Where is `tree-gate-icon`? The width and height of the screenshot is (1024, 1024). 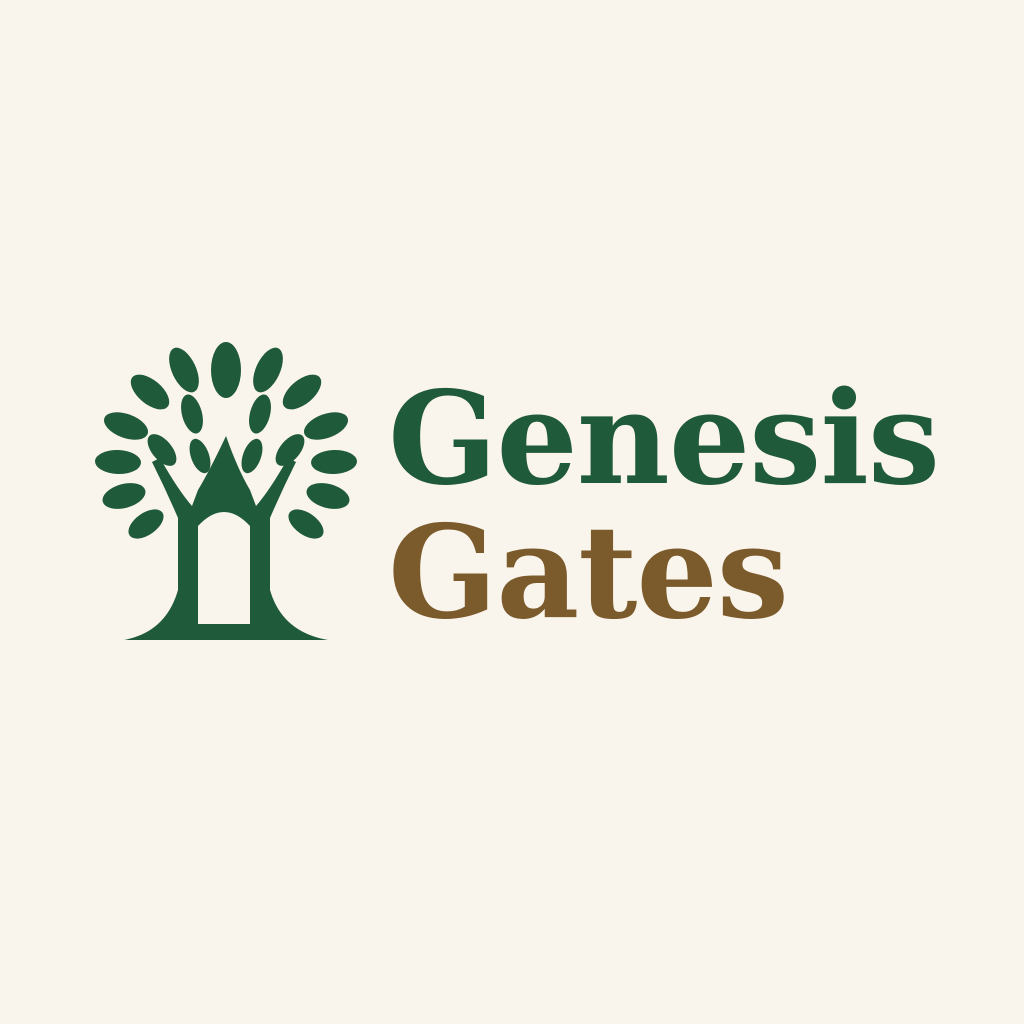 tree-gate-icon is located at coordinates (226, 491).